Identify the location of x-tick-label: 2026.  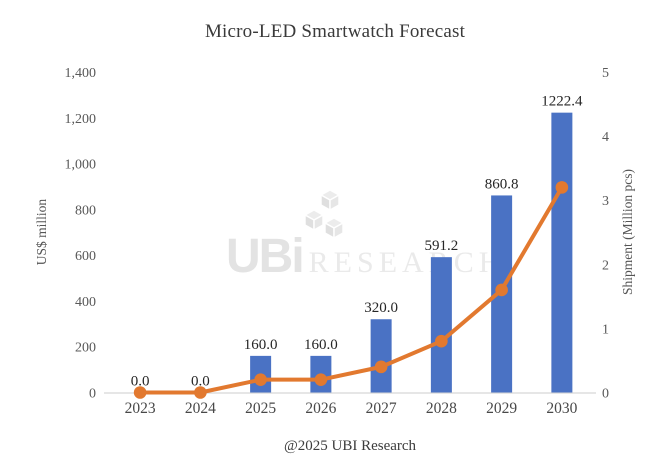
(320, 408).